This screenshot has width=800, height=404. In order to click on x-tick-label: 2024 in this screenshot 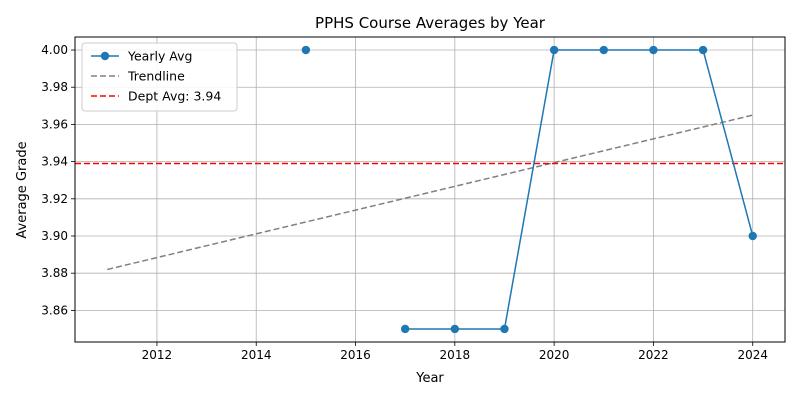, I will do `click(752, 355)`.